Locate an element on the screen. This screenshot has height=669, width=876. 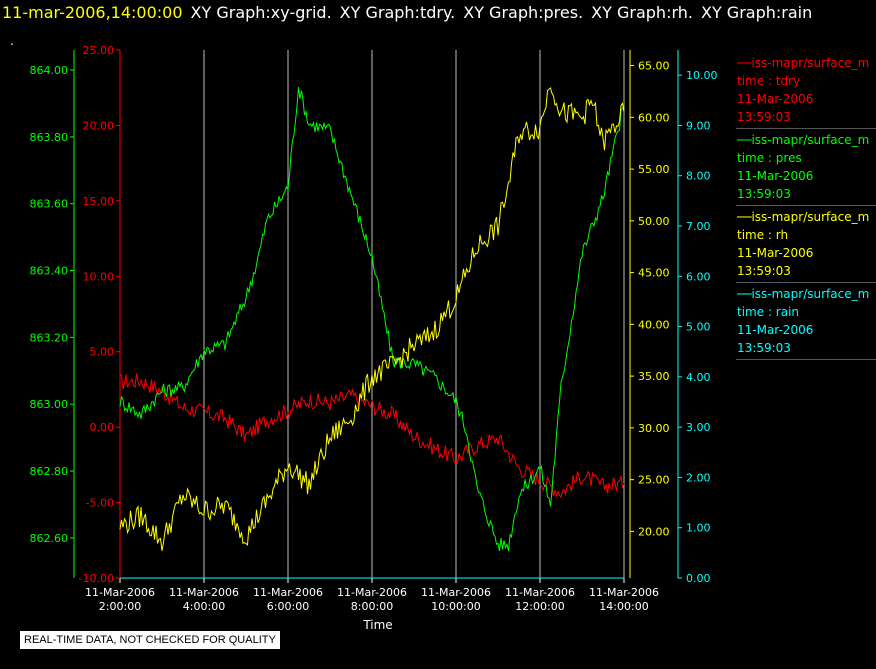
graph-title-rain: XY Graph:rain is located at coordinates (756, 12).